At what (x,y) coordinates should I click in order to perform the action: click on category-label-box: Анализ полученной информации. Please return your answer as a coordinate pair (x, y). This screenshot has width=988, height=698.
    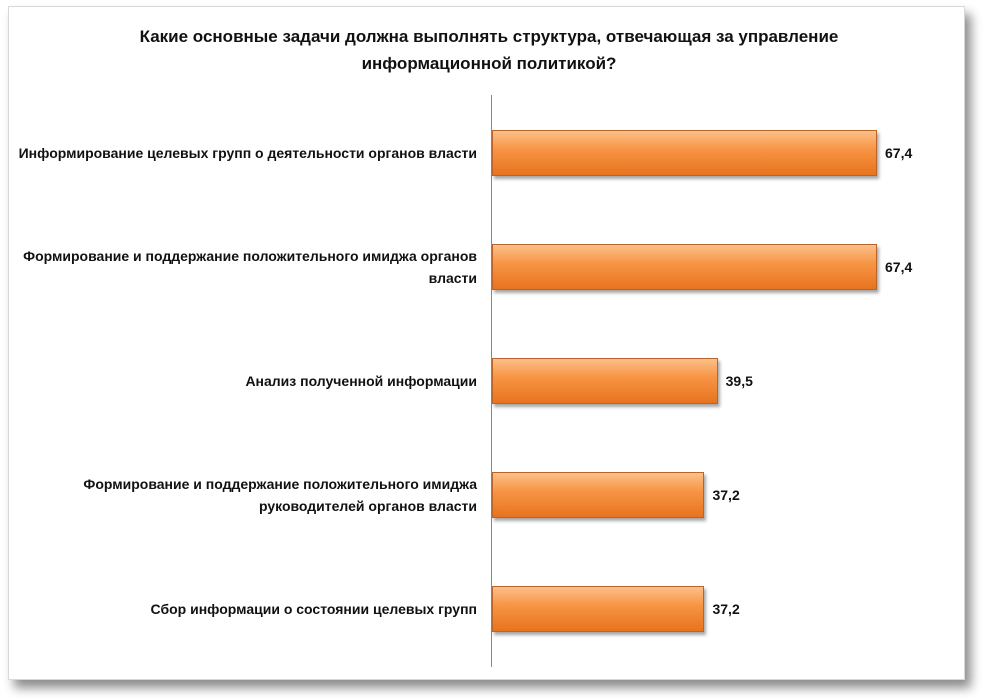
    Looking at the image, I should click on (246, 381).